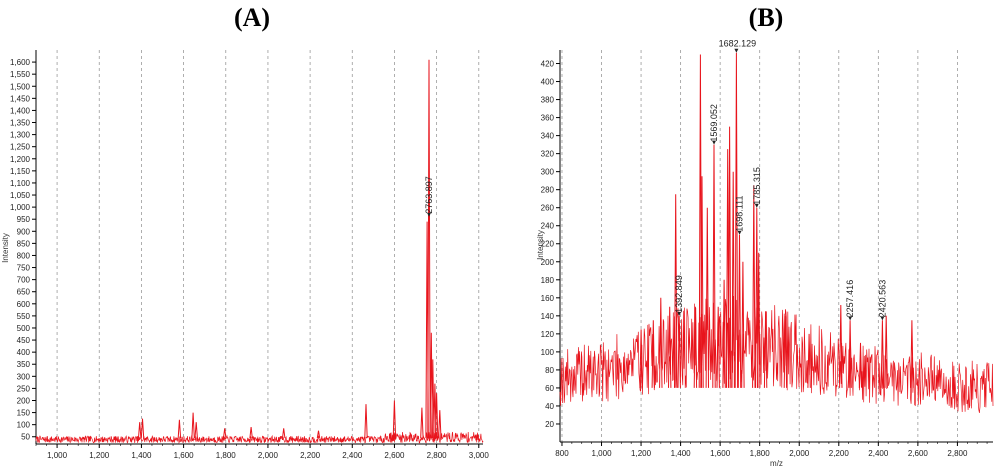 The height and width of the screenshot is (472, 1000). What do you see at coordinates (20, 74) in the screenshot?
I see `y-tick-label: 1,550` at bounding box center [20, 74].